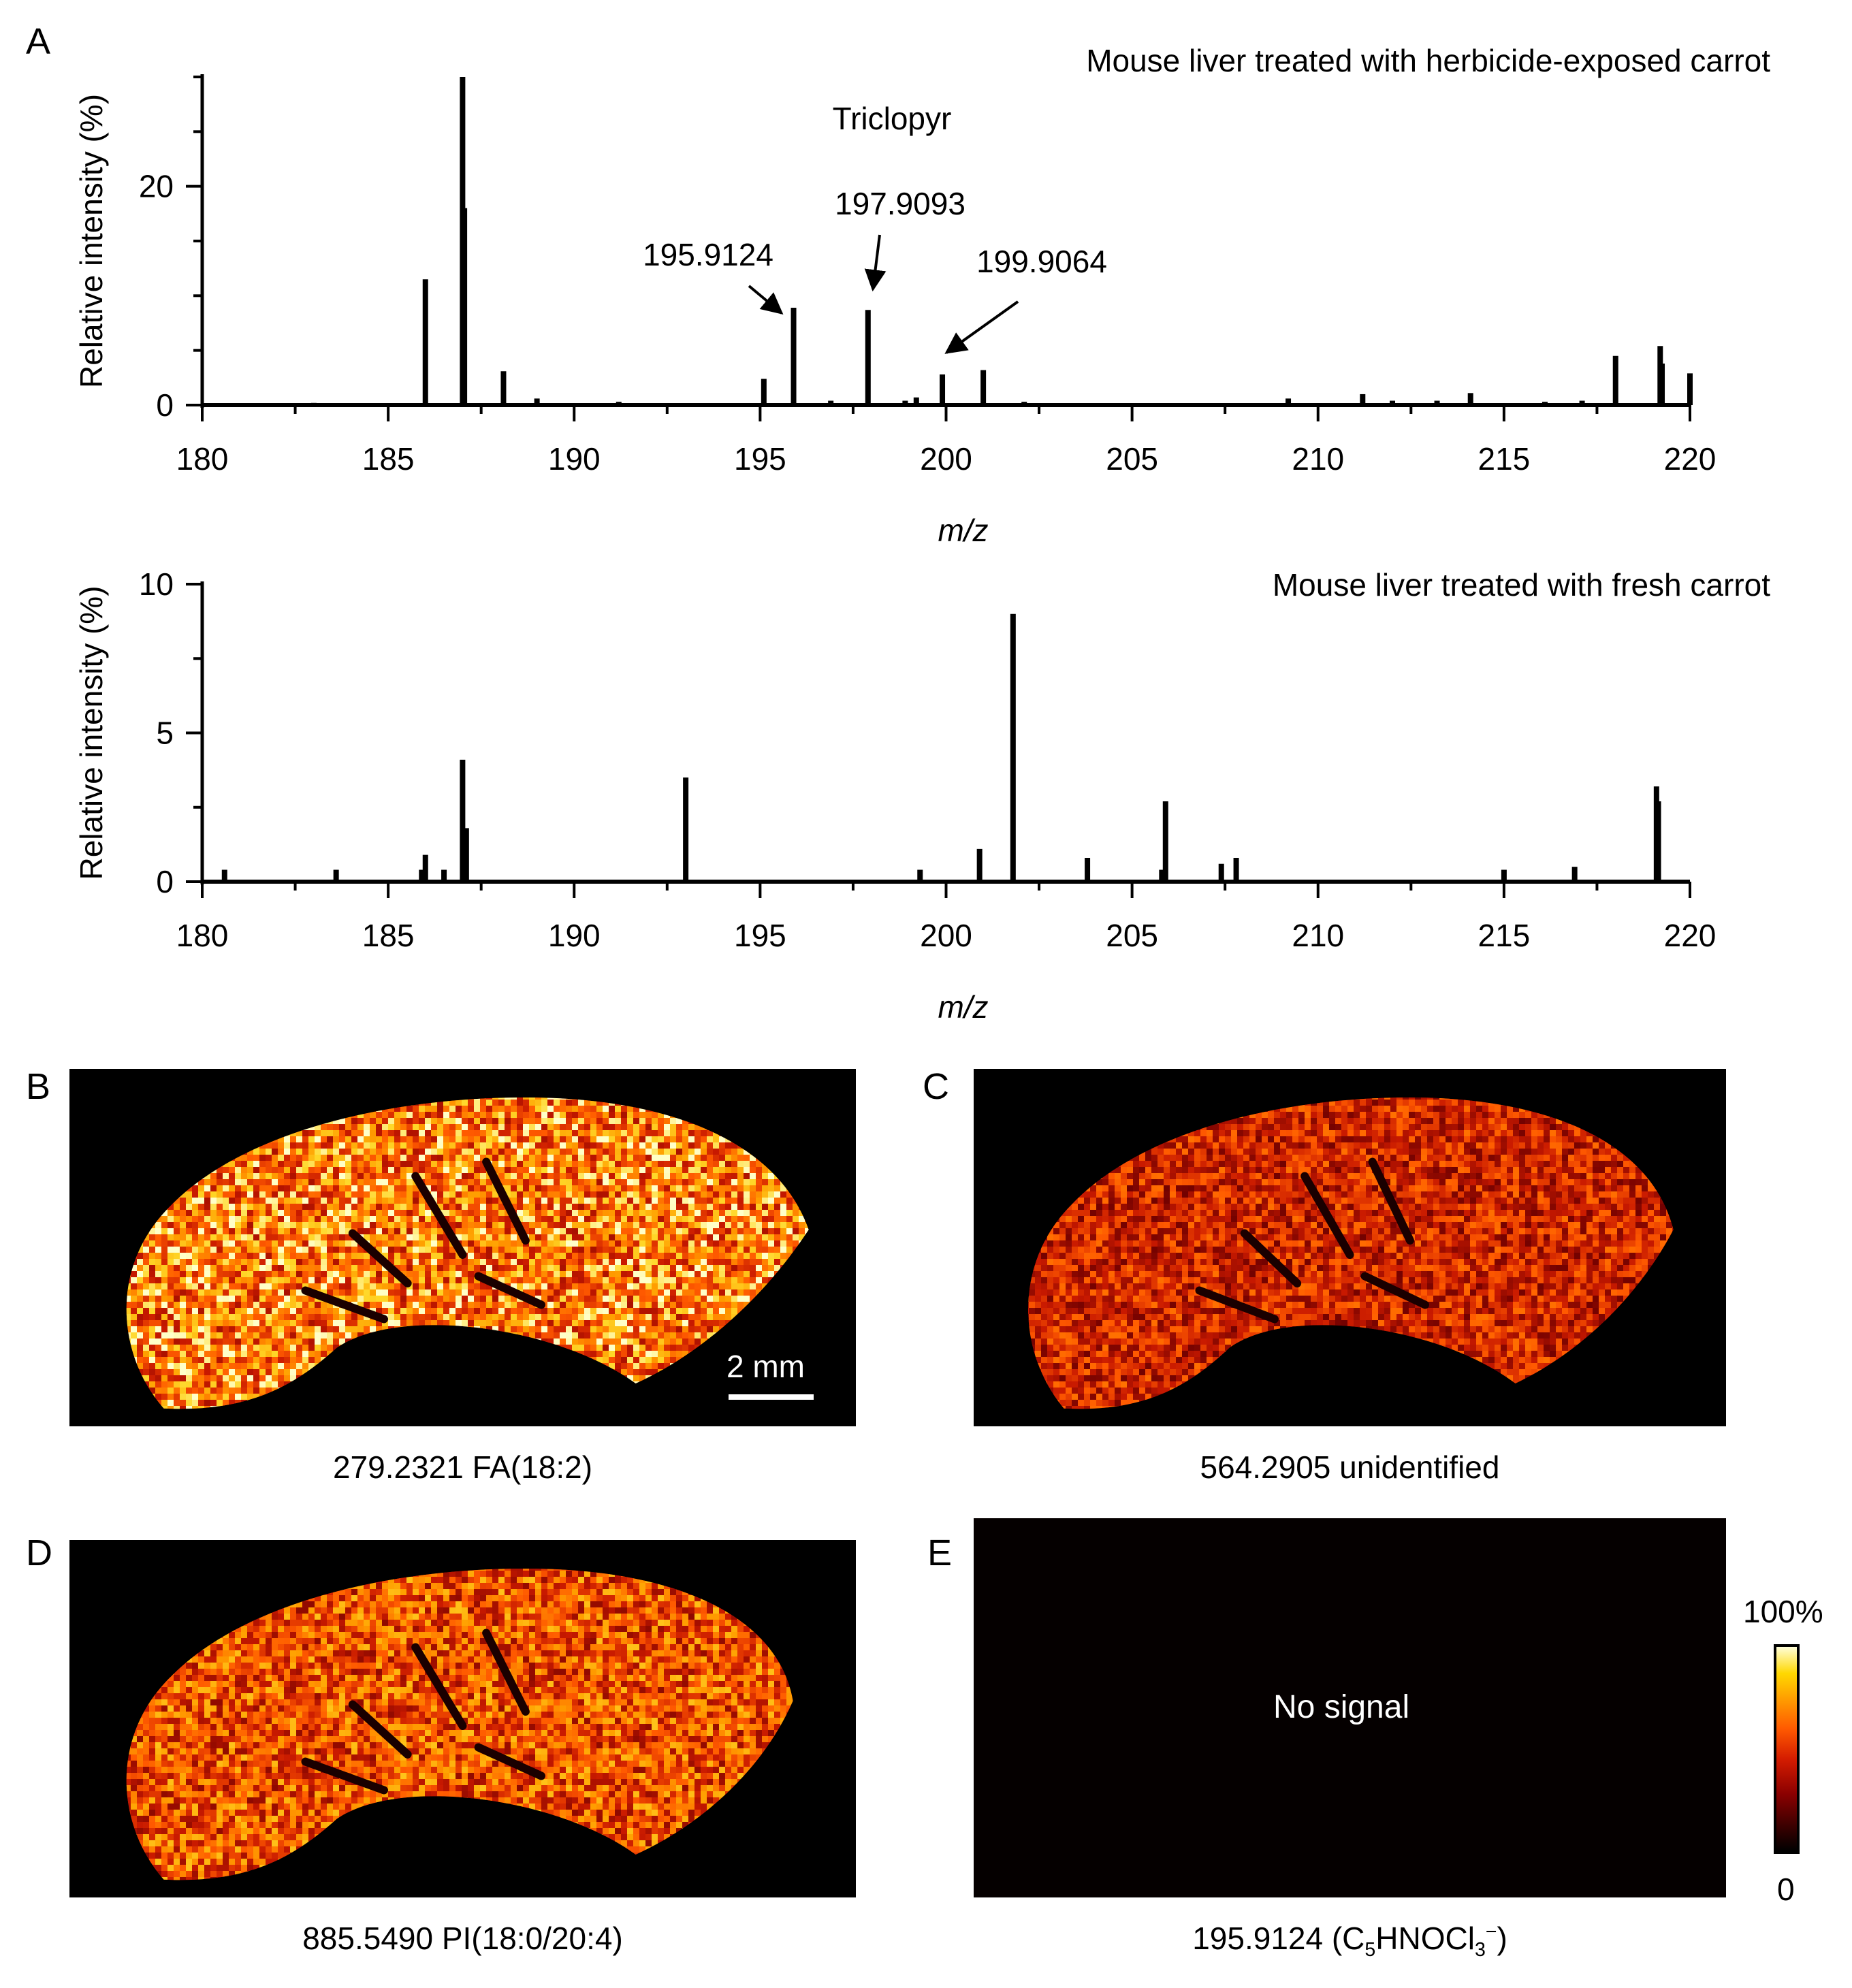 The height and width of the screenshot is (1988, 1852). I want to click on caption-c: 564.2905 unidentified, so click(1350, 1468).